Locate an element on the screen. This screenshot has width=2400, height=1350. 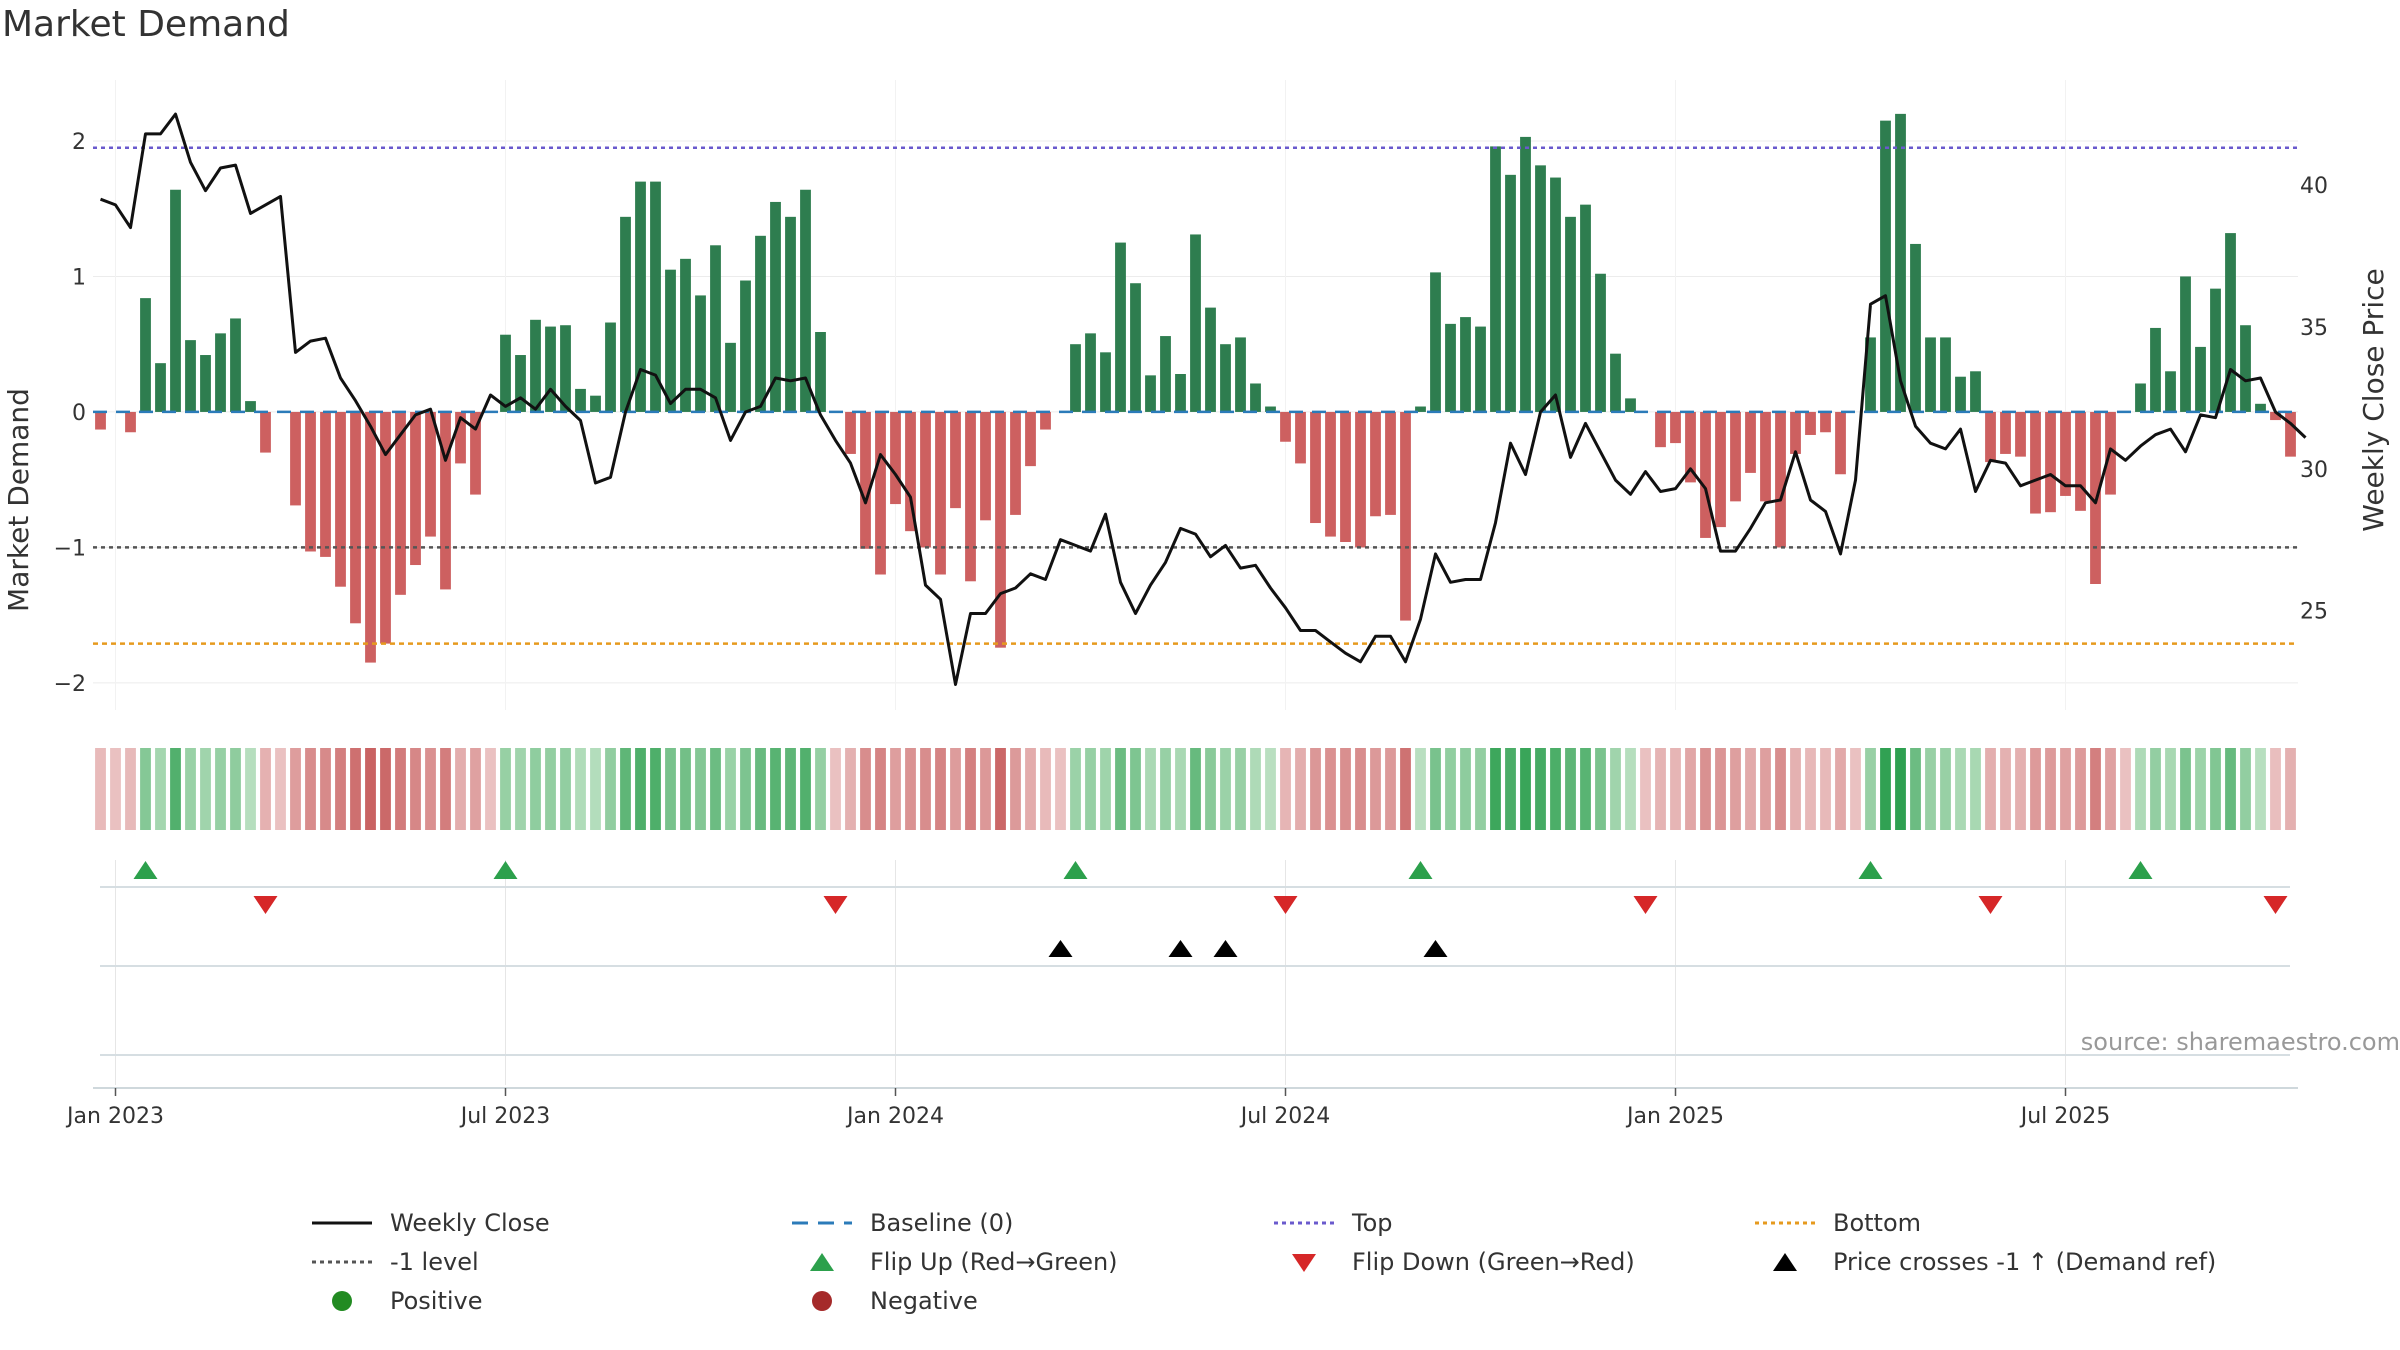
chart-title: Market Demand is located at coordinates (146, 24).